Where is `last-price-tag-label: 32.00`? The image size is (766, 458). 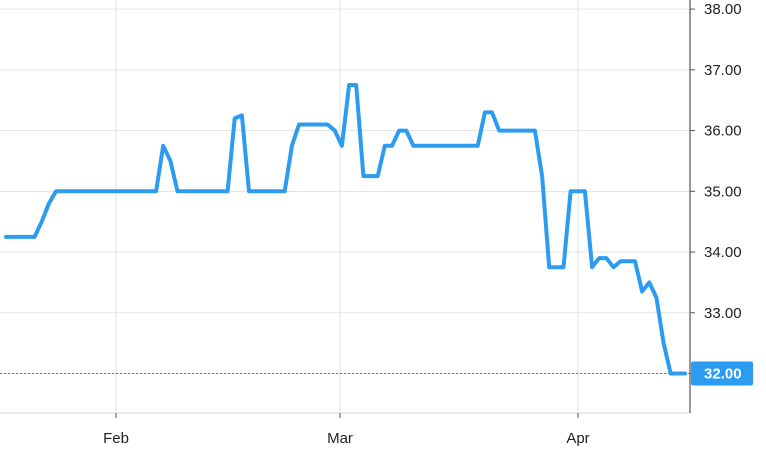 last-price-tag-label: 32.00 is located at coordinates (723, 374).